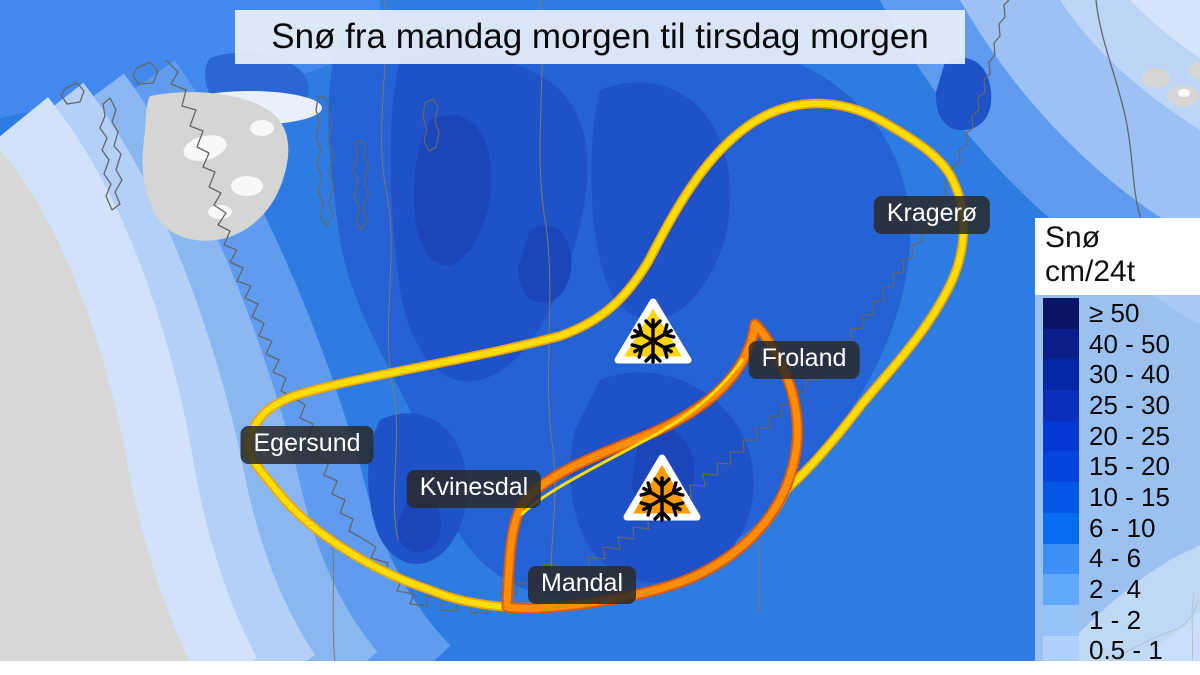  I want to click on map-title: Snø fra mandag morgen til tirsdag morgen, so click(600, 37).